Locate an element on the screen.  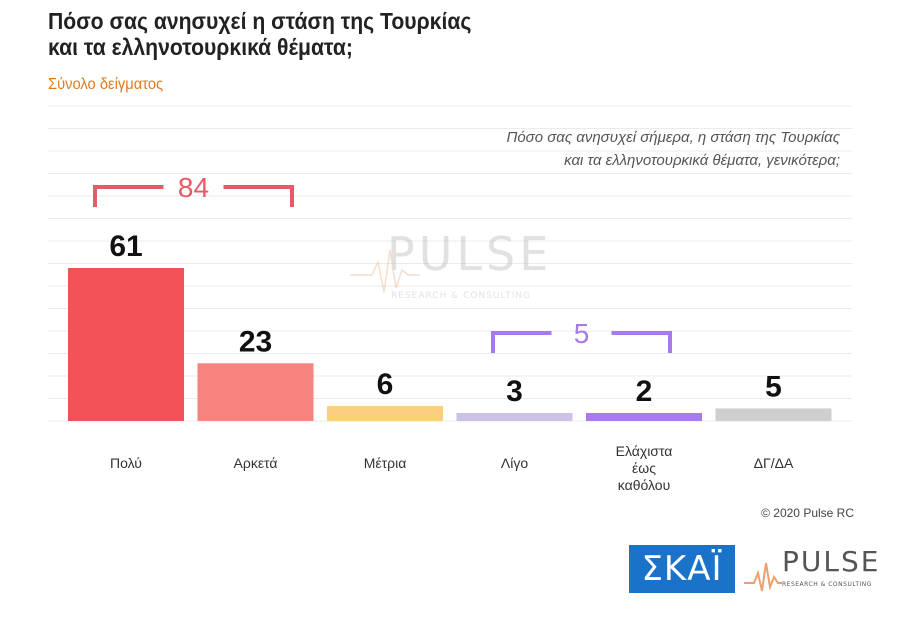
category-label: Μέτρια is located at coordinates (385, 463).